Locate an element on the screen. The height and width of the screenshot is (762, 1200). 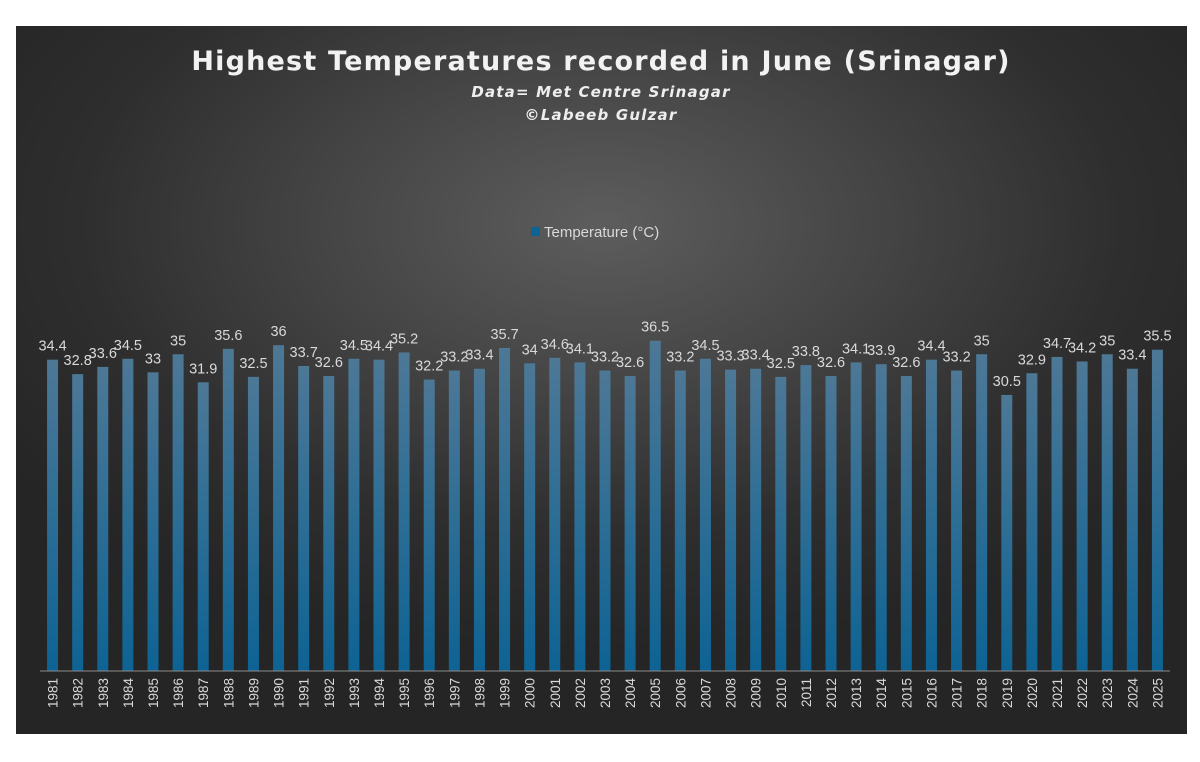
bar-1995 is located at coordinates (404, 511).